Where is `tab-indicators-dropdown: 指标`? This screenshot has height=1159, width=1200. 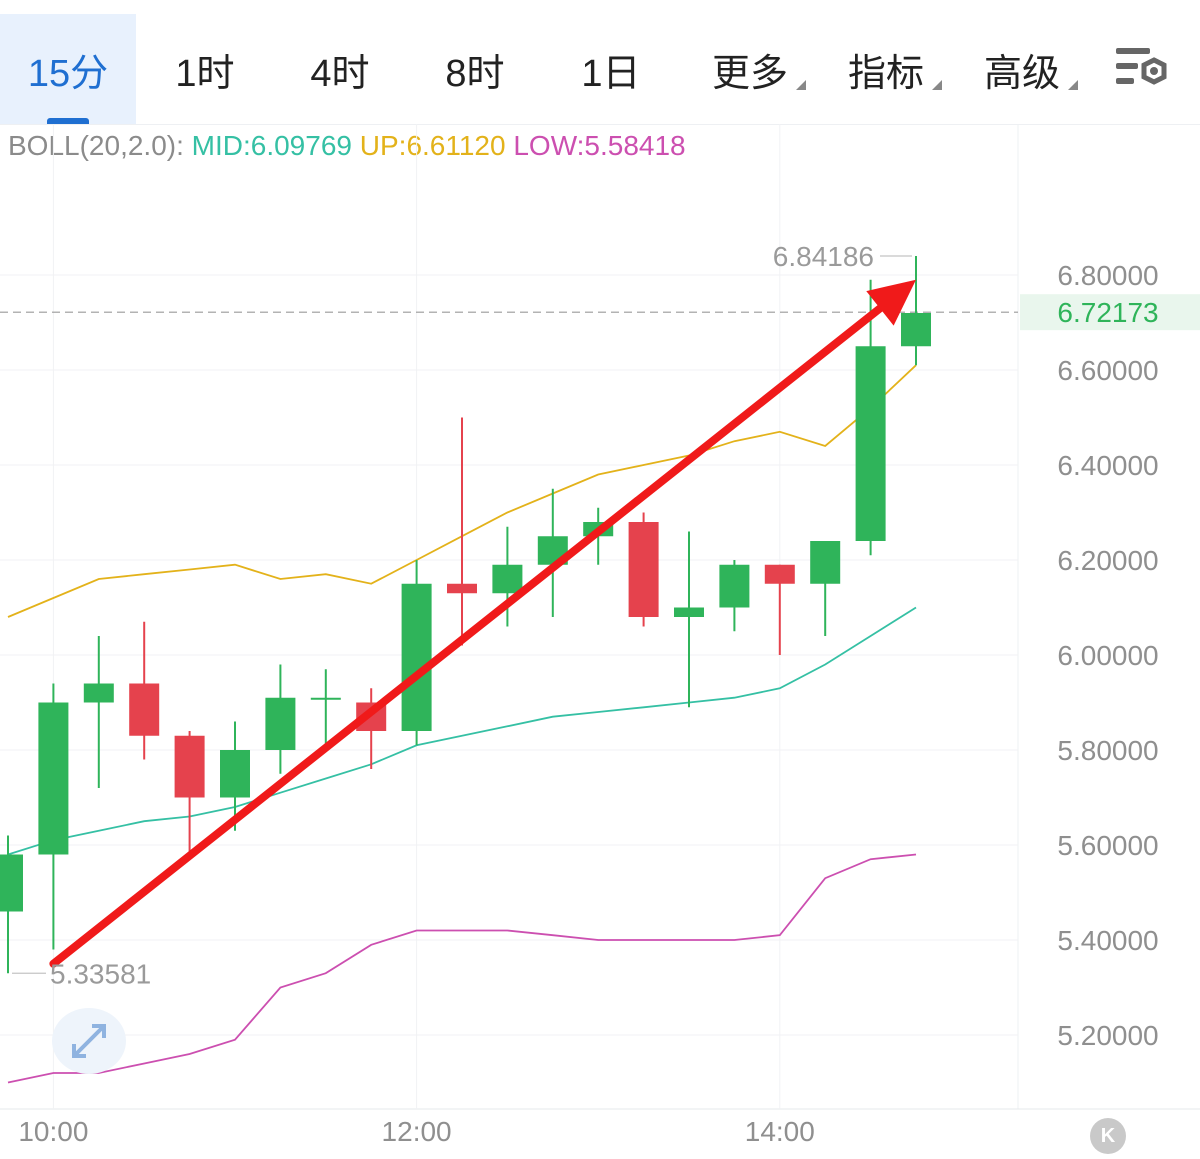 tab-indicators-dropdown: 指标 is located at coordinates (889, 69).